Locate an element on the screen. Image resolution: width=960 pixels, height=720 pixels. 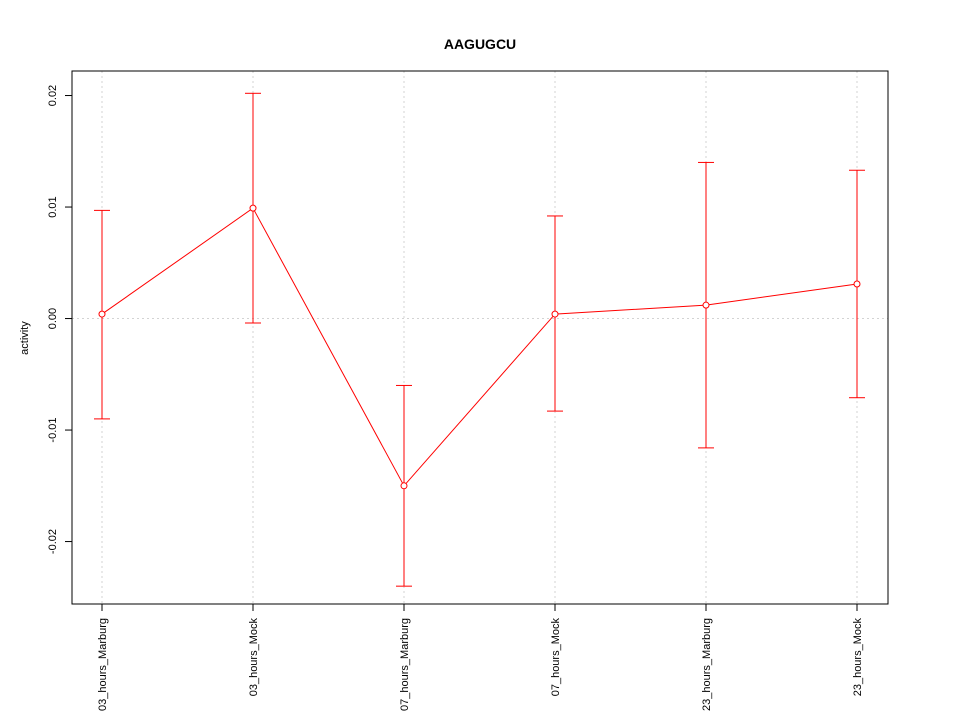
y-tick-label: -0.02 is located at coordinates (53, 541).